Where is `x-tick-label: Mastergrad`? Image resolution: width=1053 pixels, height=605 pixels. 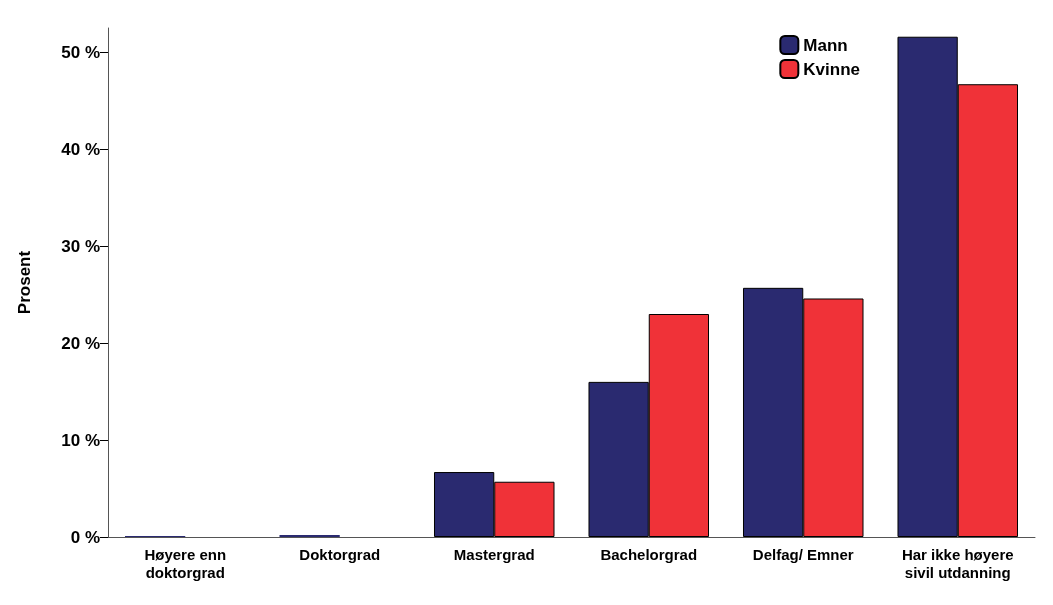 x-tick-label: Mastergrad is located at coordinates (494, 554).